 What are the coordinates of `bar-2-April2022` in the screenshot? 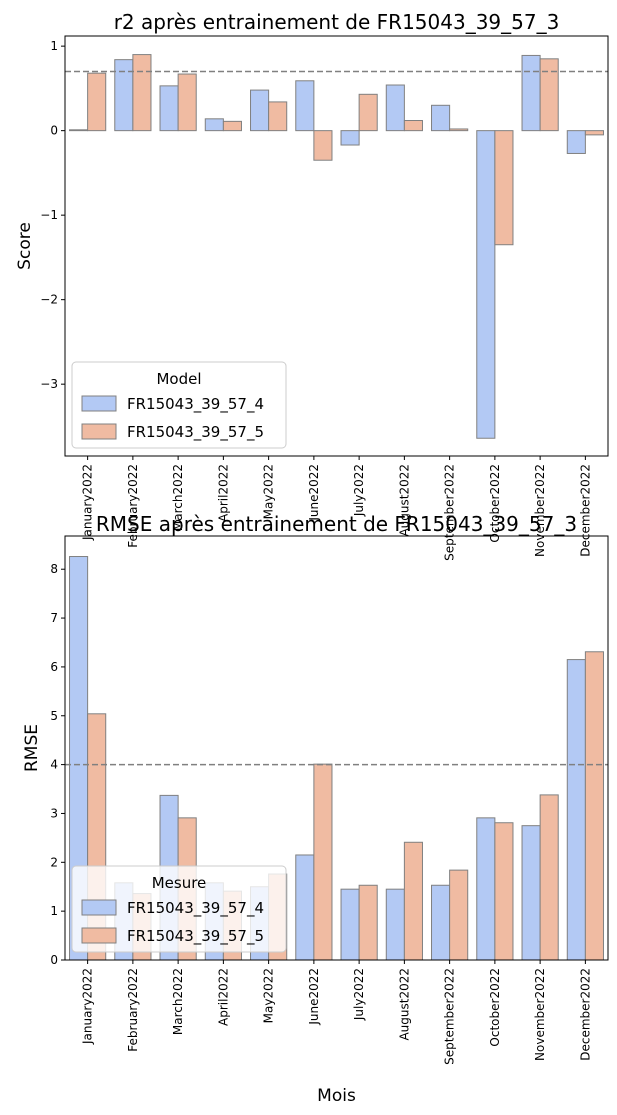 It's located at (232, 126).